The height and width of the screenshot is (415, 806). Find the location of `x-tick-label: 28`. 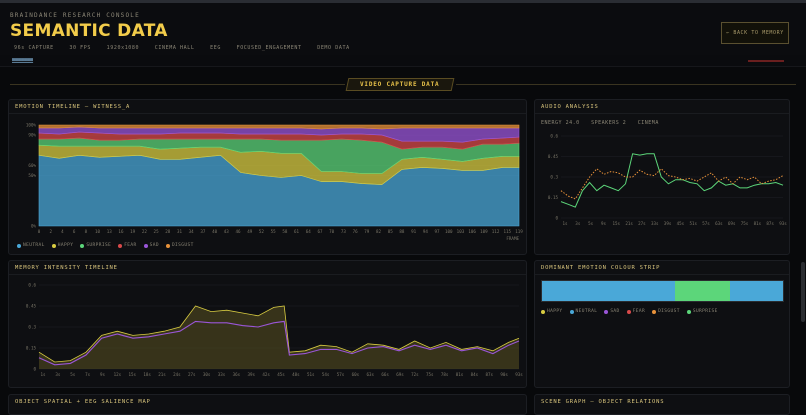

x-tick-label: 28 is located at coordinates (168, 231).